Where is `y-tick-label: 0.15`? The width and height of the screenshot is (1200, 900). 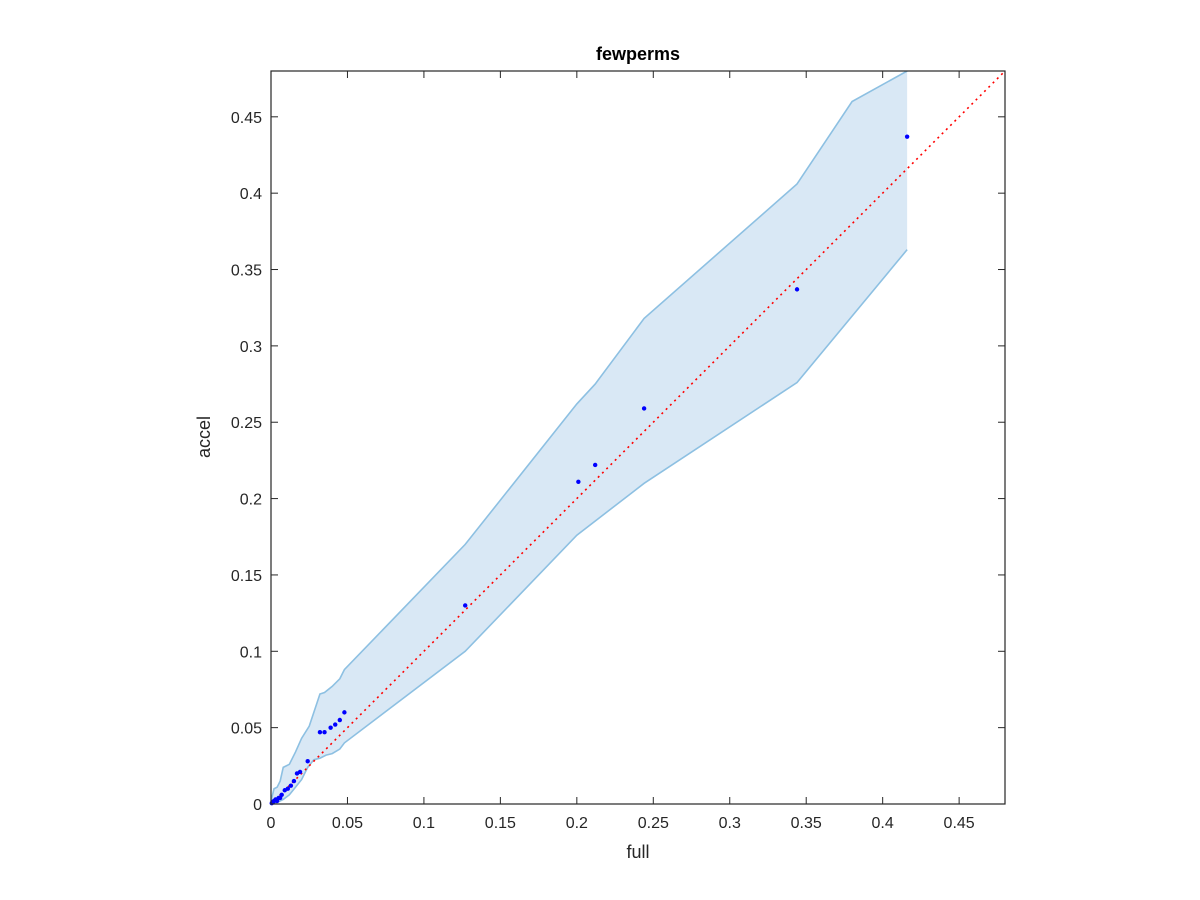 y-tick-label: 0.15 is located at coordinates (246, 576).